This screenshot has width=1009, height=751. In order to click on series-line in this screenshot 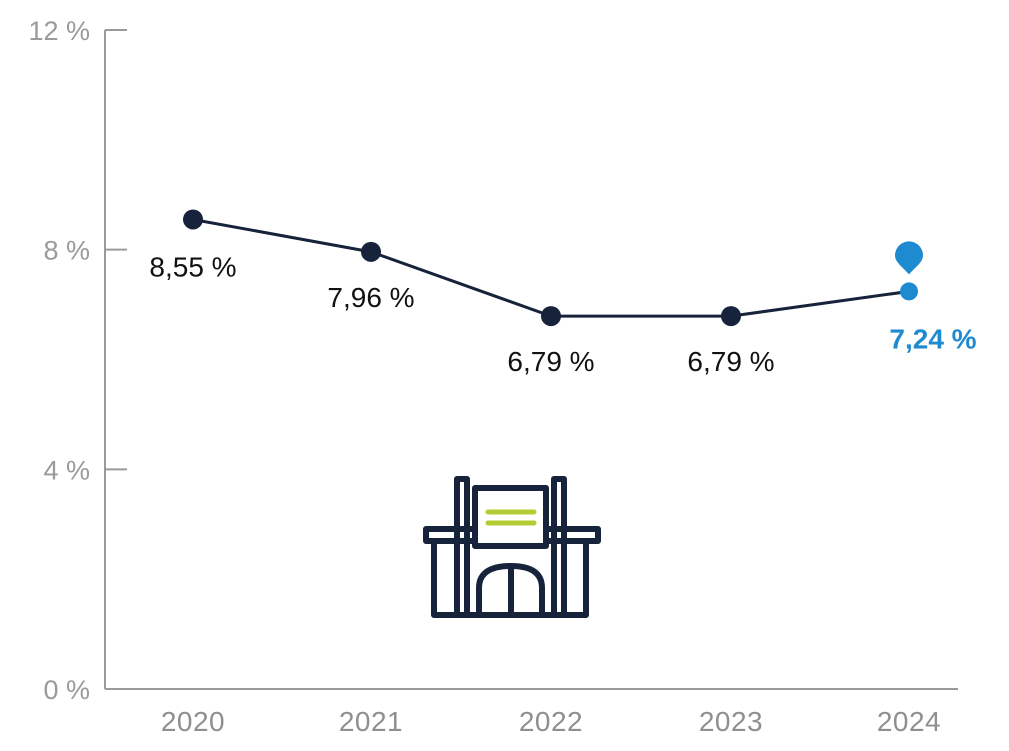, I will do `click(551, 267)`.